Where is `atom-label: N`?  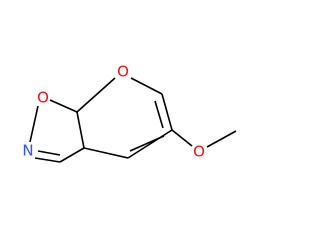 atom-label: N is located at coordinates (27, 151).